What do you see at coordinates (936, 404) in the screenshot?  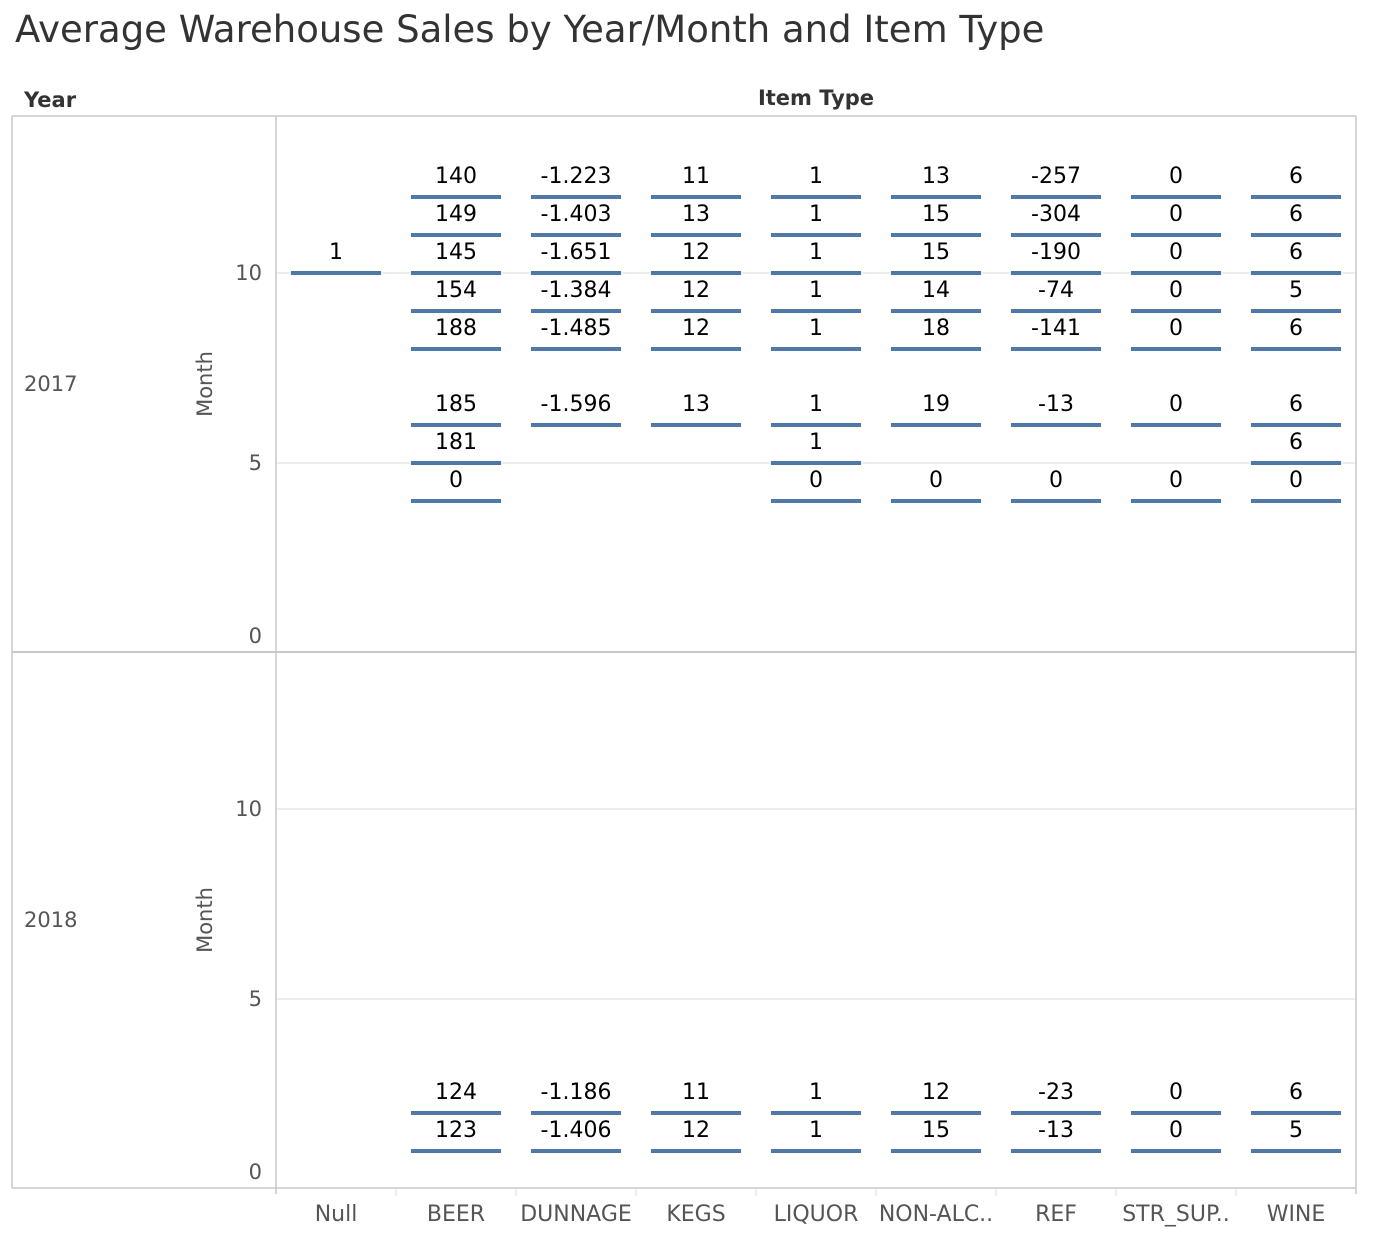 I see `data-label: 19` at bounding box center [936, 404].